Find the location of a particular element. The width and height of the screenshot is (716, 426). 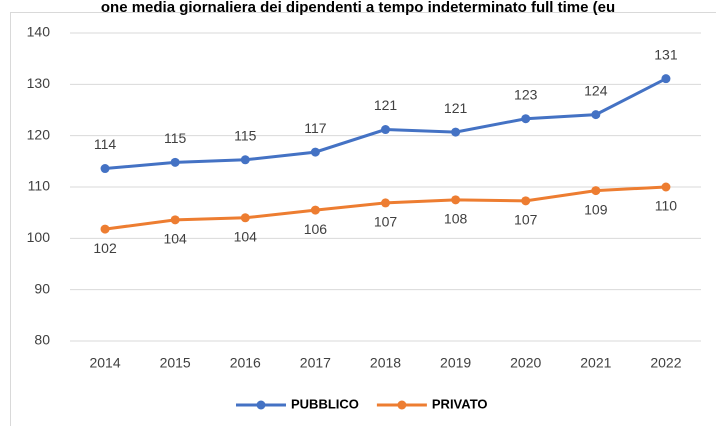

data-label: 106 is located at coordinates (316, 229).